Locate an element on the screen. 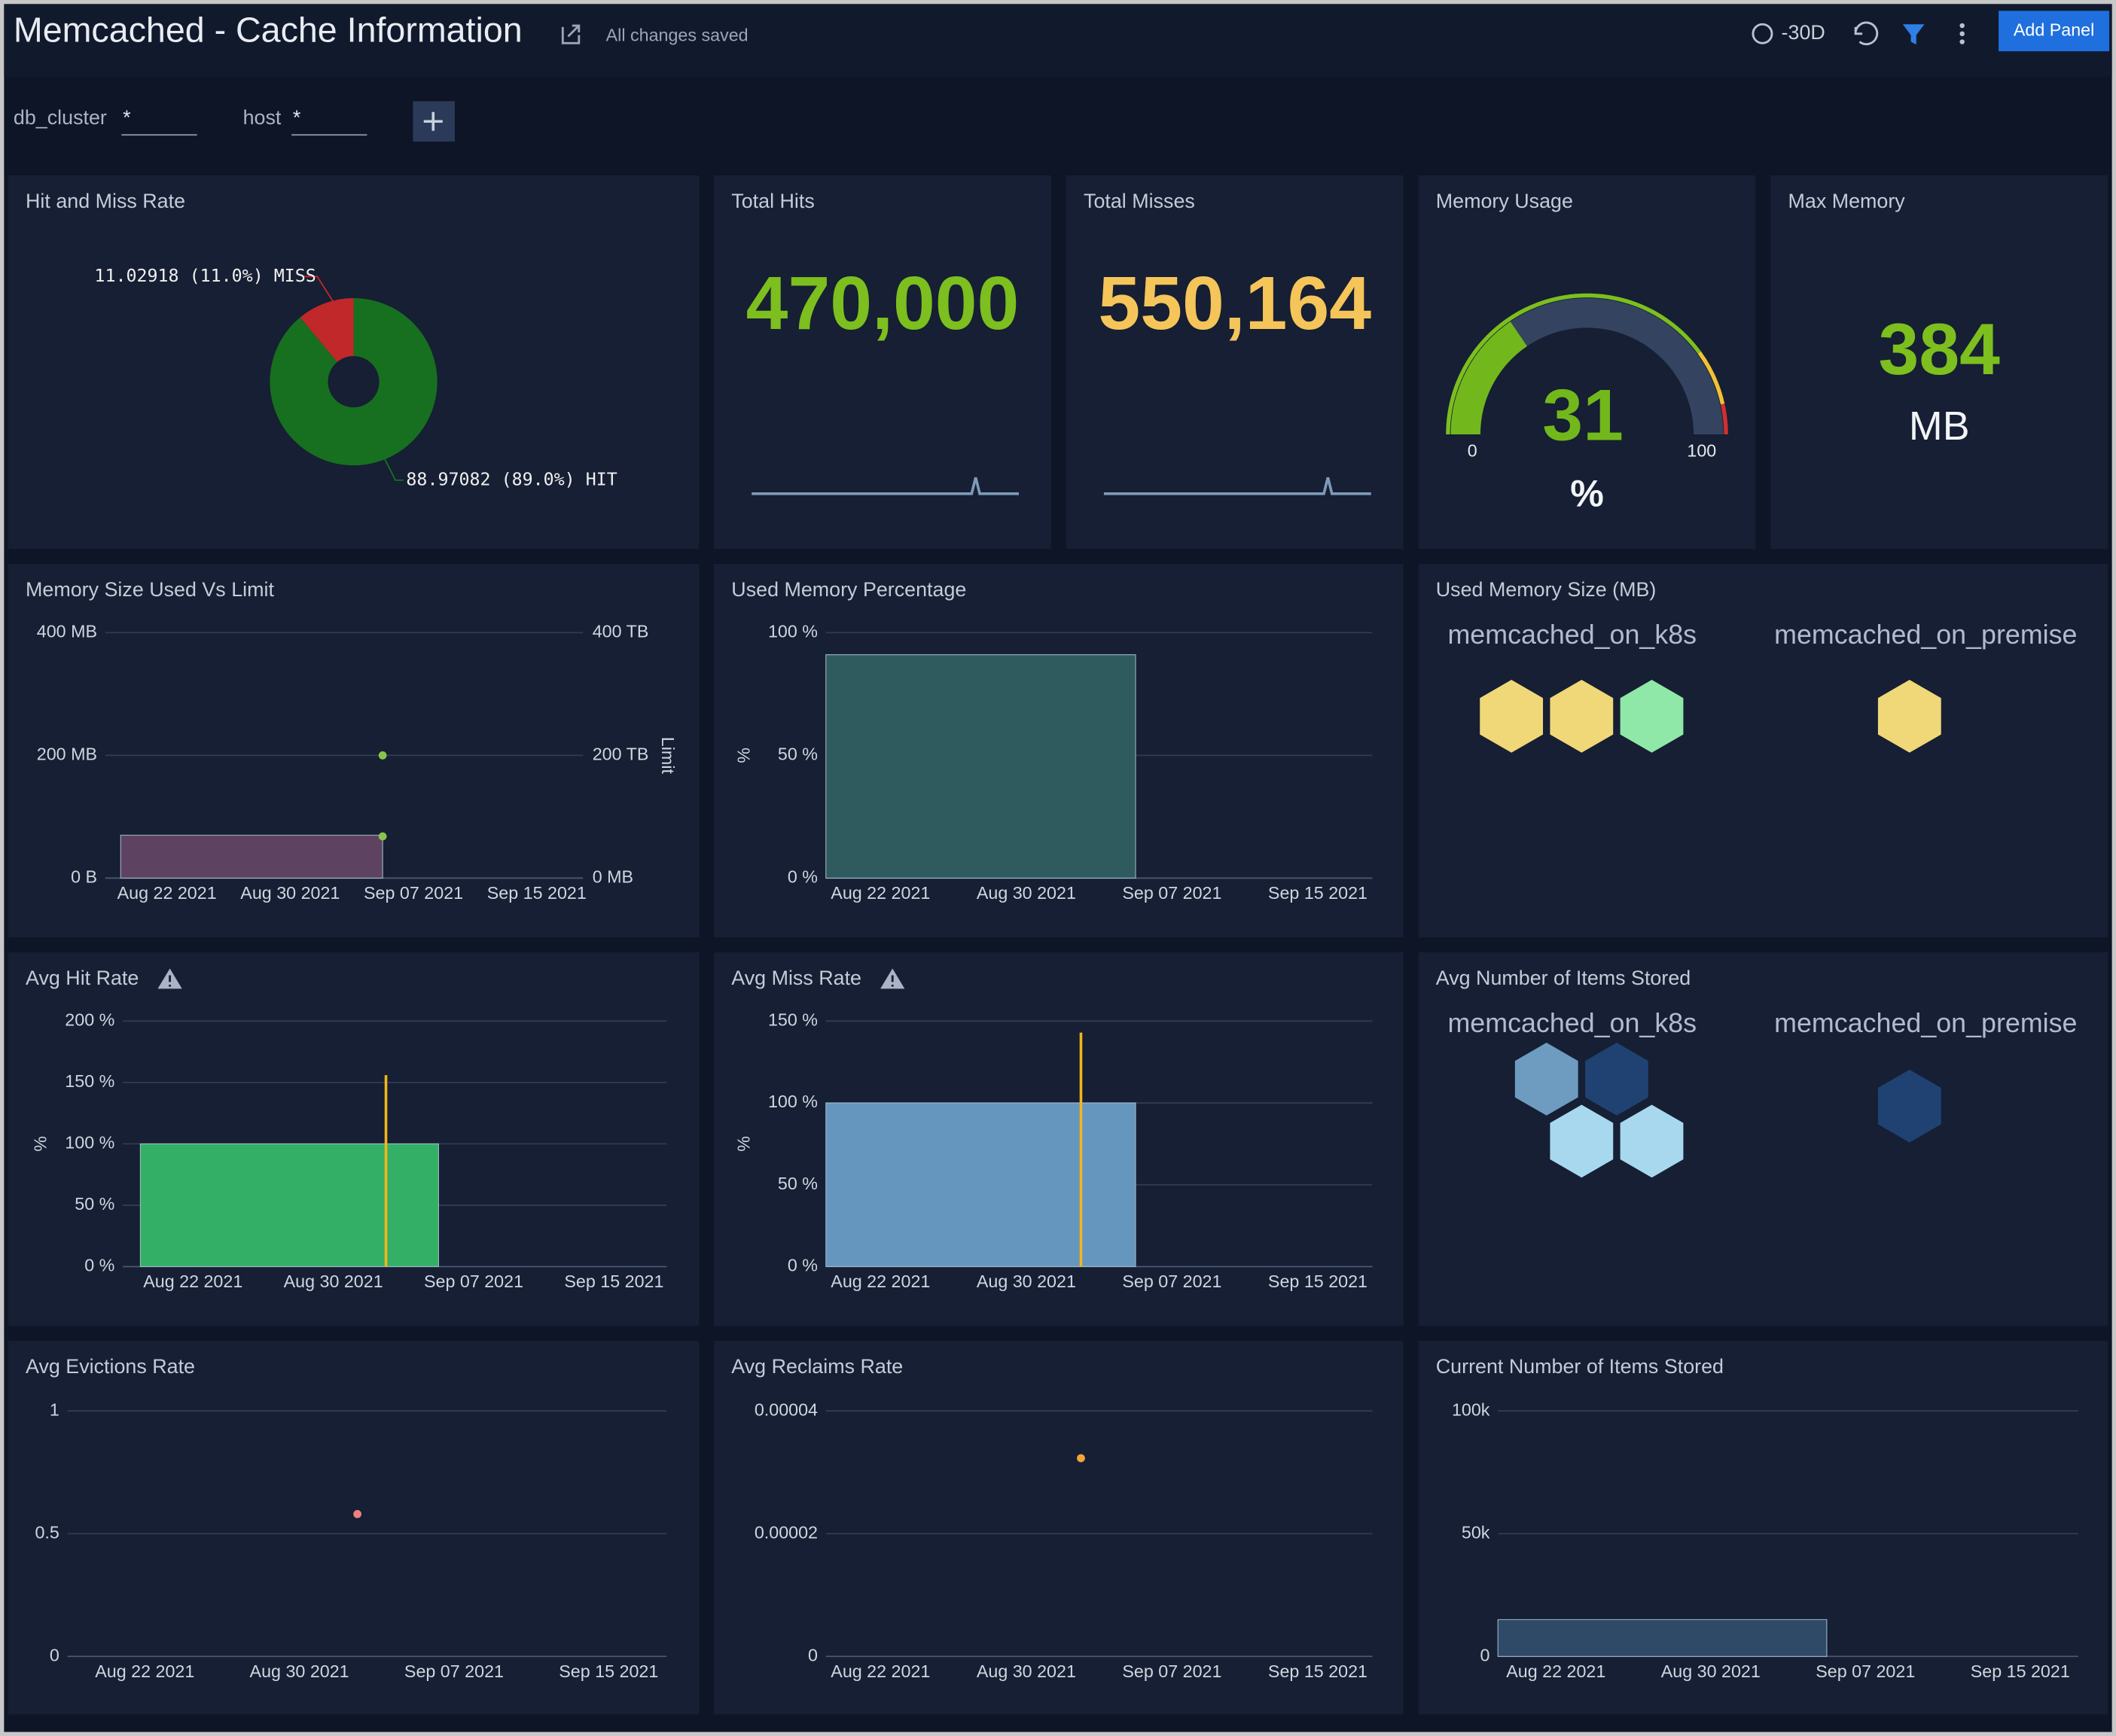 The image size is (2116, 1736). filter-label: db_cluster is located at coordinates (60, 118).